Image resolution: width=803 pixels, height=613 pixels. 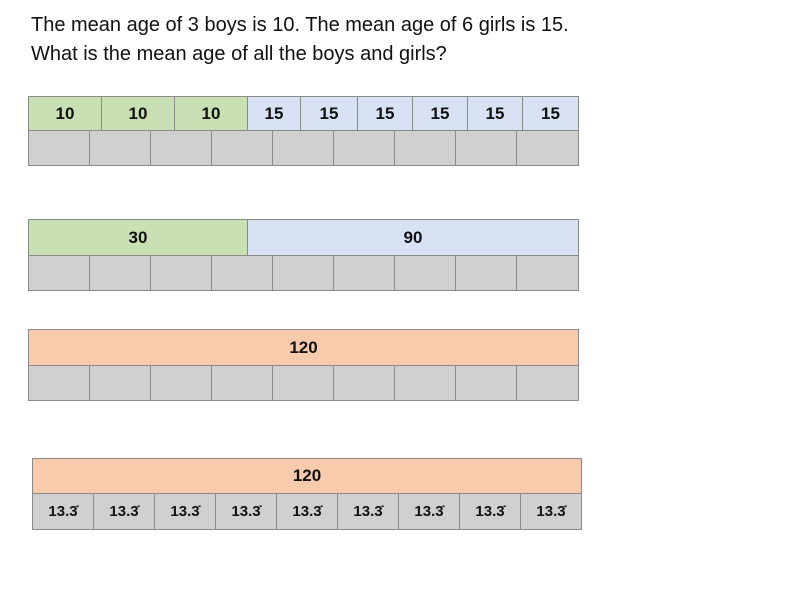 I want to click on boys-total: 30, so click(x=138, y=237).